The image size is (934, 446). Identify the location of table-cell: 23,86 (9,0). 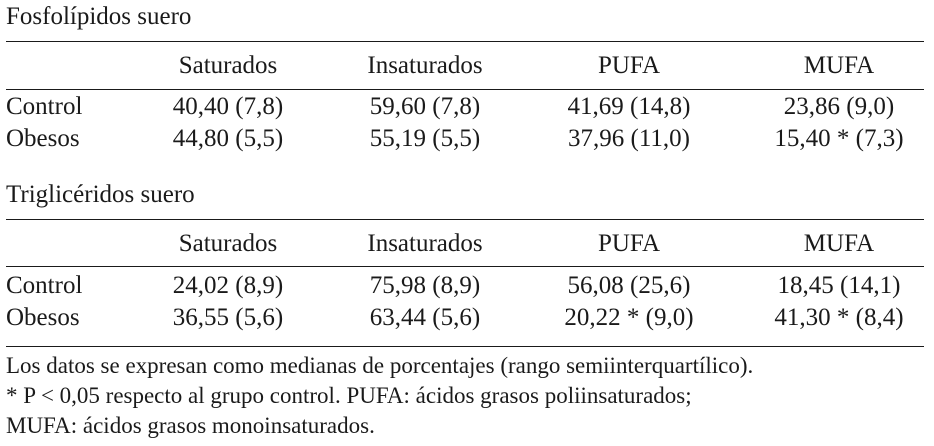
(839, 106).